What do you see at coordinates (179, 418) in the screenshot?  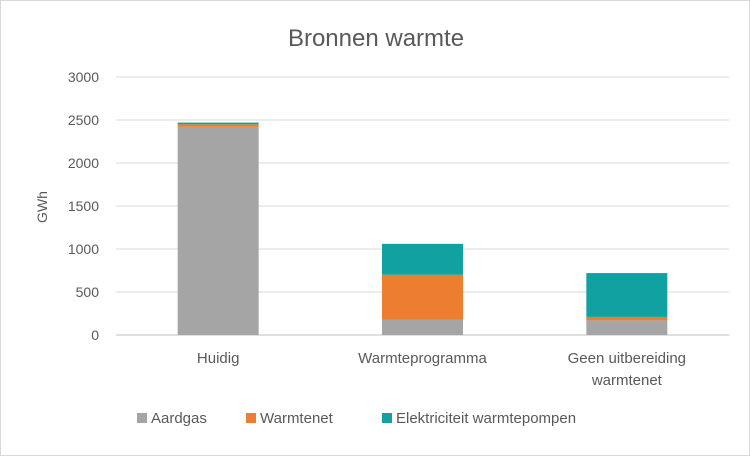 I see `legend-label: Aardgas` at bounding box center [179, 418].